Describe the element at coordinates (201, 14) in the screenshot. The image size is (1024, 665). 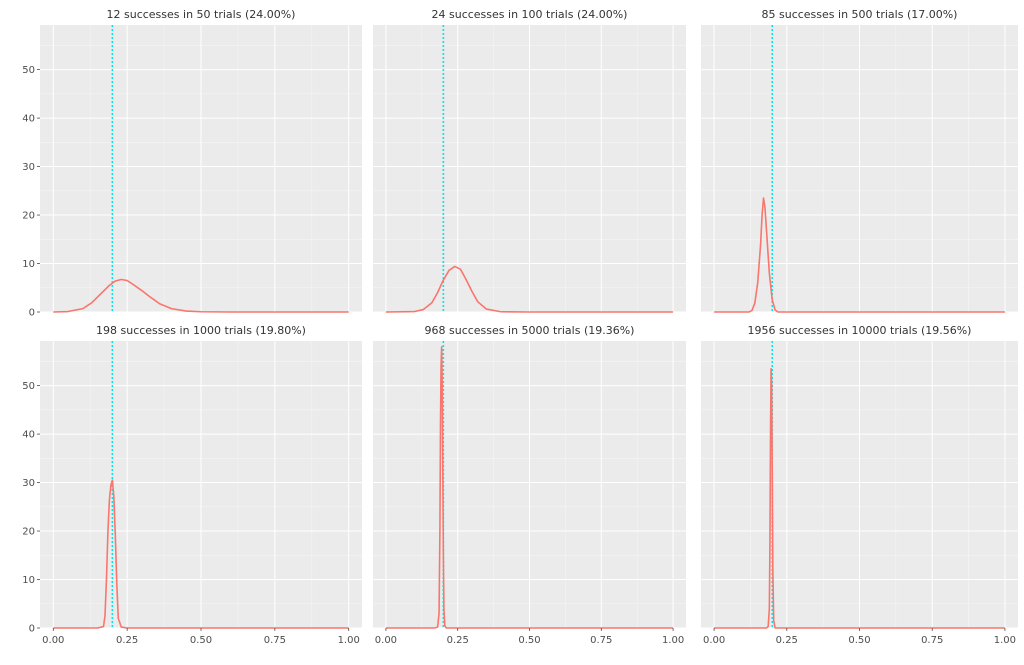
I see `panel-title: 12 successes in 50 trials (24.00%)` at that location.